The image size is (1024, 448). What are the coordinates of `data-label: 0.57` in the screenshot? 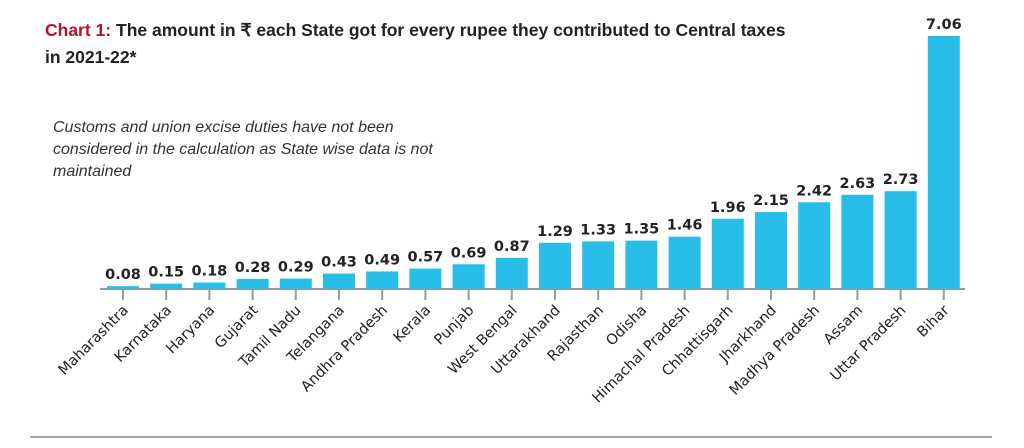 It's located at (426, 258).